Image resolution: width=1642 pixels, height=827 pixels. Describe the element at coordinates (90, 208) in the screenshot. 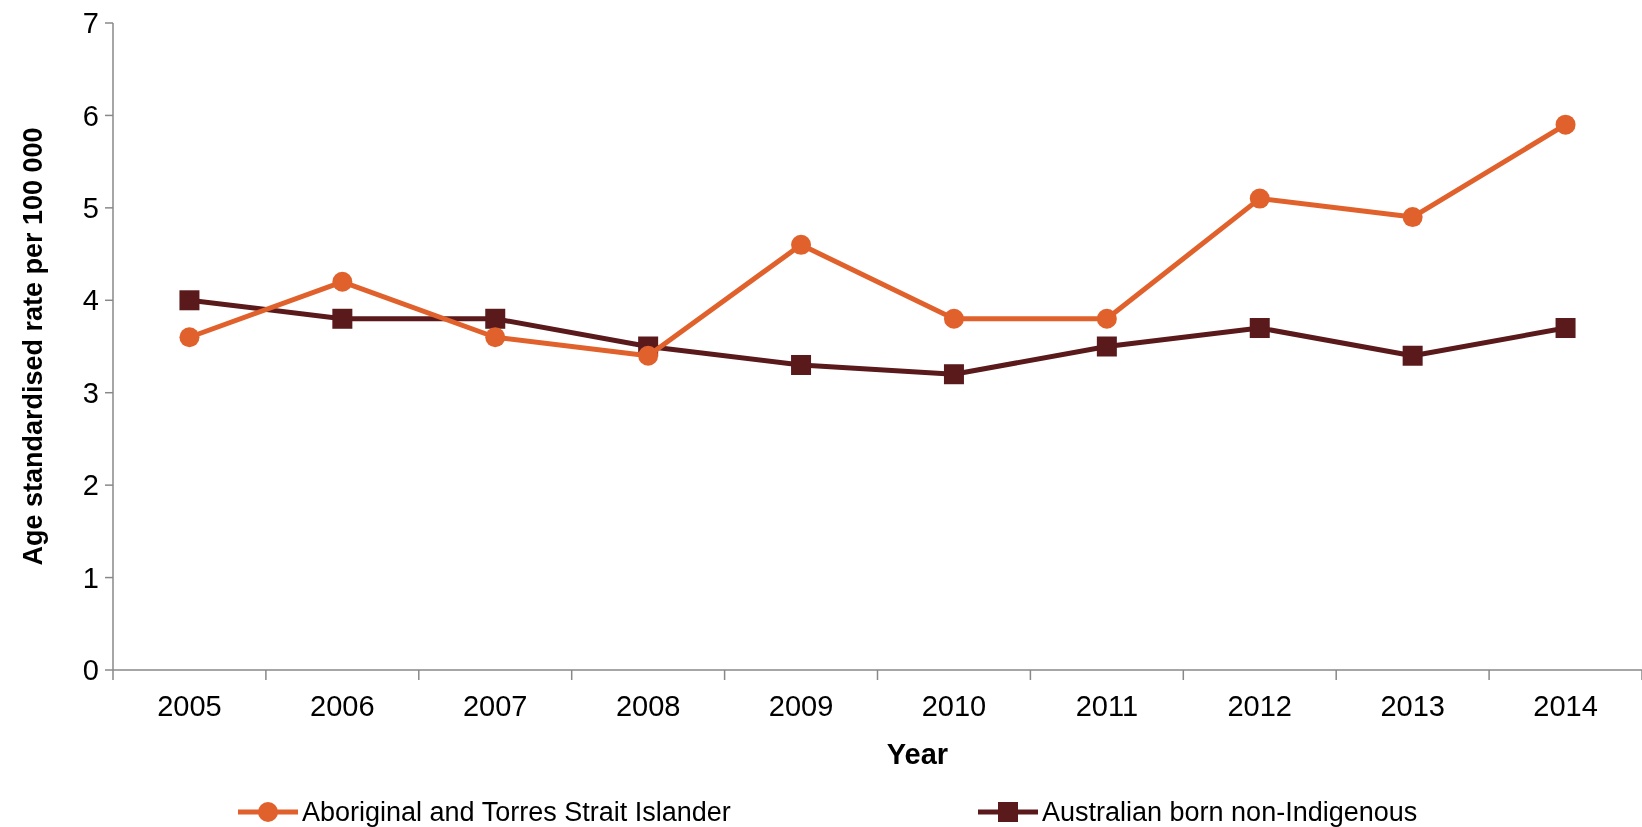

I see `y-tick-label: 5` at that location.